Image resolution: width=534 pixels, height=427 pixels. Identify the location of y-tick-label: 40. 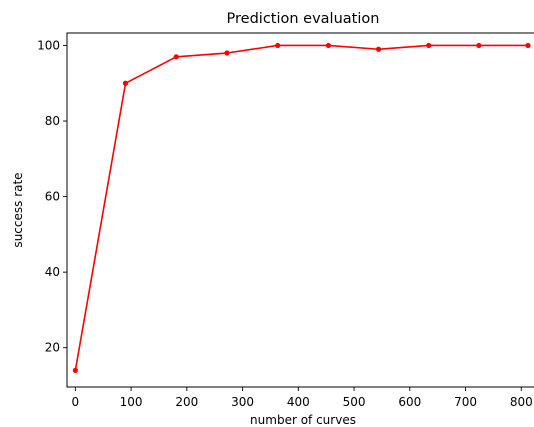
(52, 272).